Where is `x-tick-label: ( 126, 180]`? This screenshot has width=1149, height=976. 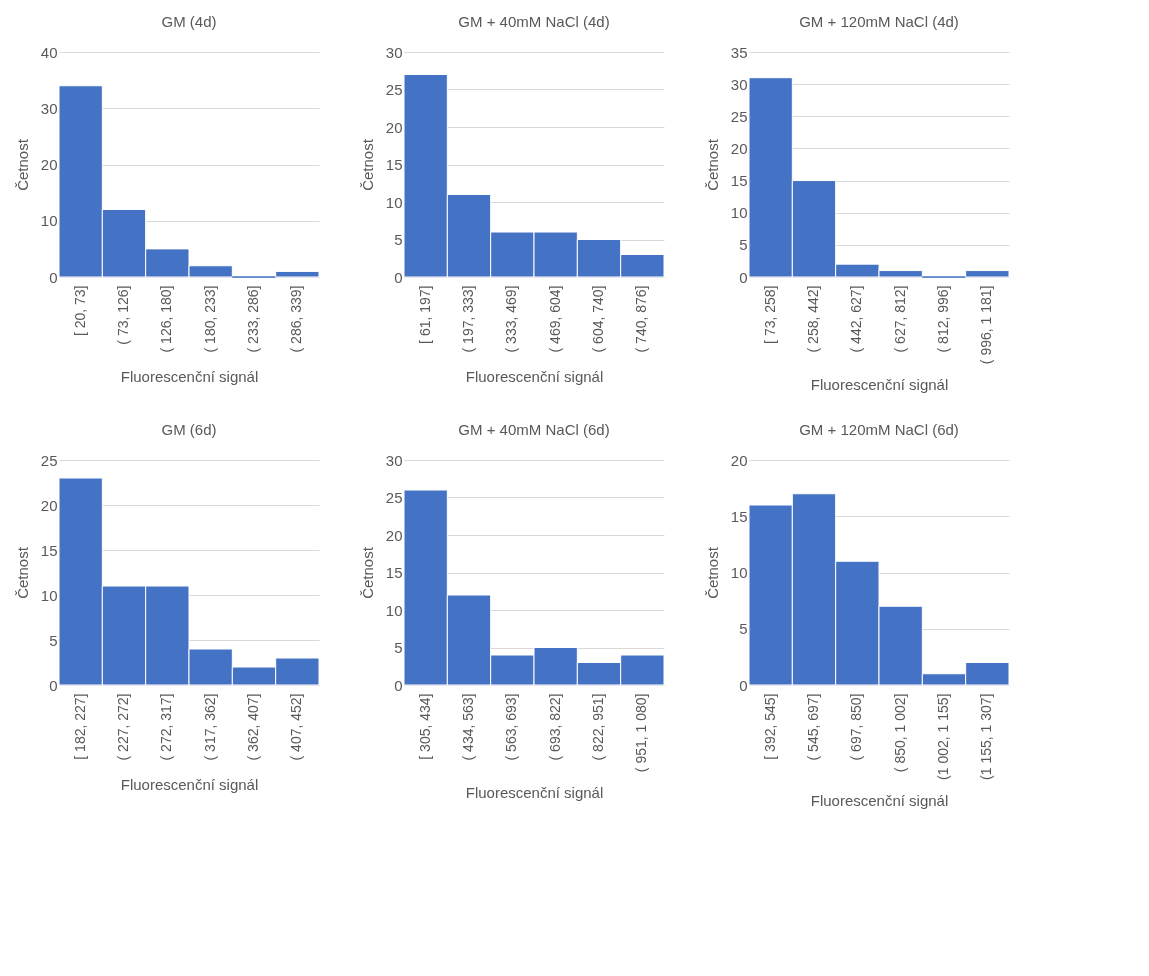
x-tick-label: ( 126, 180] is located at coordinates (166, 319).